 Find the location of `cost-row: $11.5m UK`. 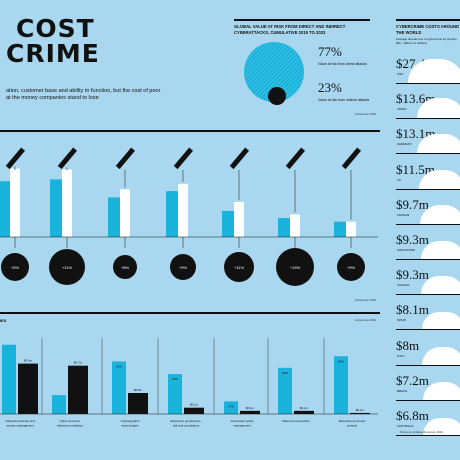

cost-row: $11.5m UK is located at coordinates (428, 172).